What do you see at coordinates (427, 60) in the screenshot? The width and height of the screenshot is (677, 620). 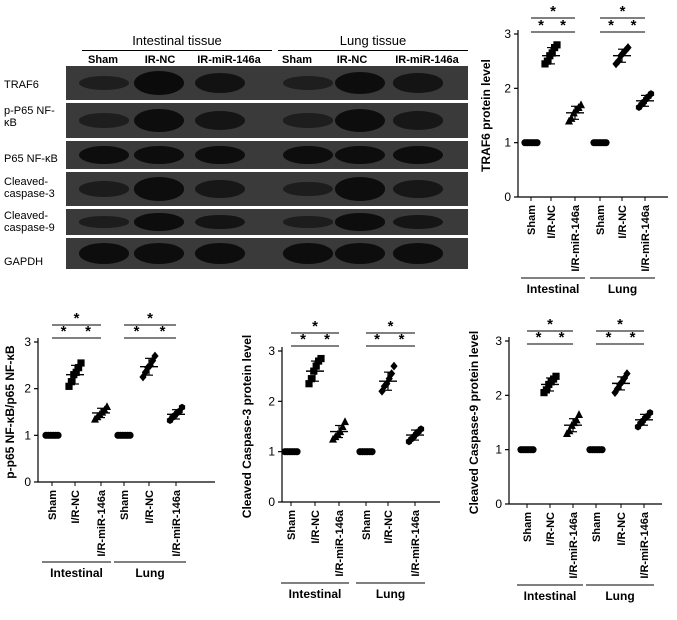 I see `blot-column-label: IR-miR-146a` at bounding box center [427, 60].